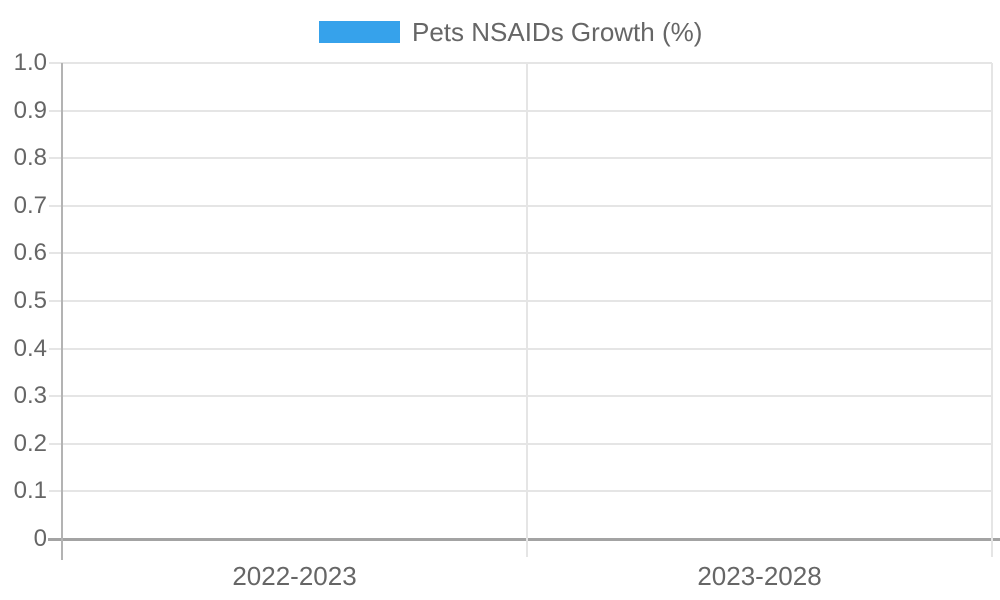  Describe the element at coordinates (30, 491) in the screenshot. I see `y-axis-tick-label: 0.1` at that location.